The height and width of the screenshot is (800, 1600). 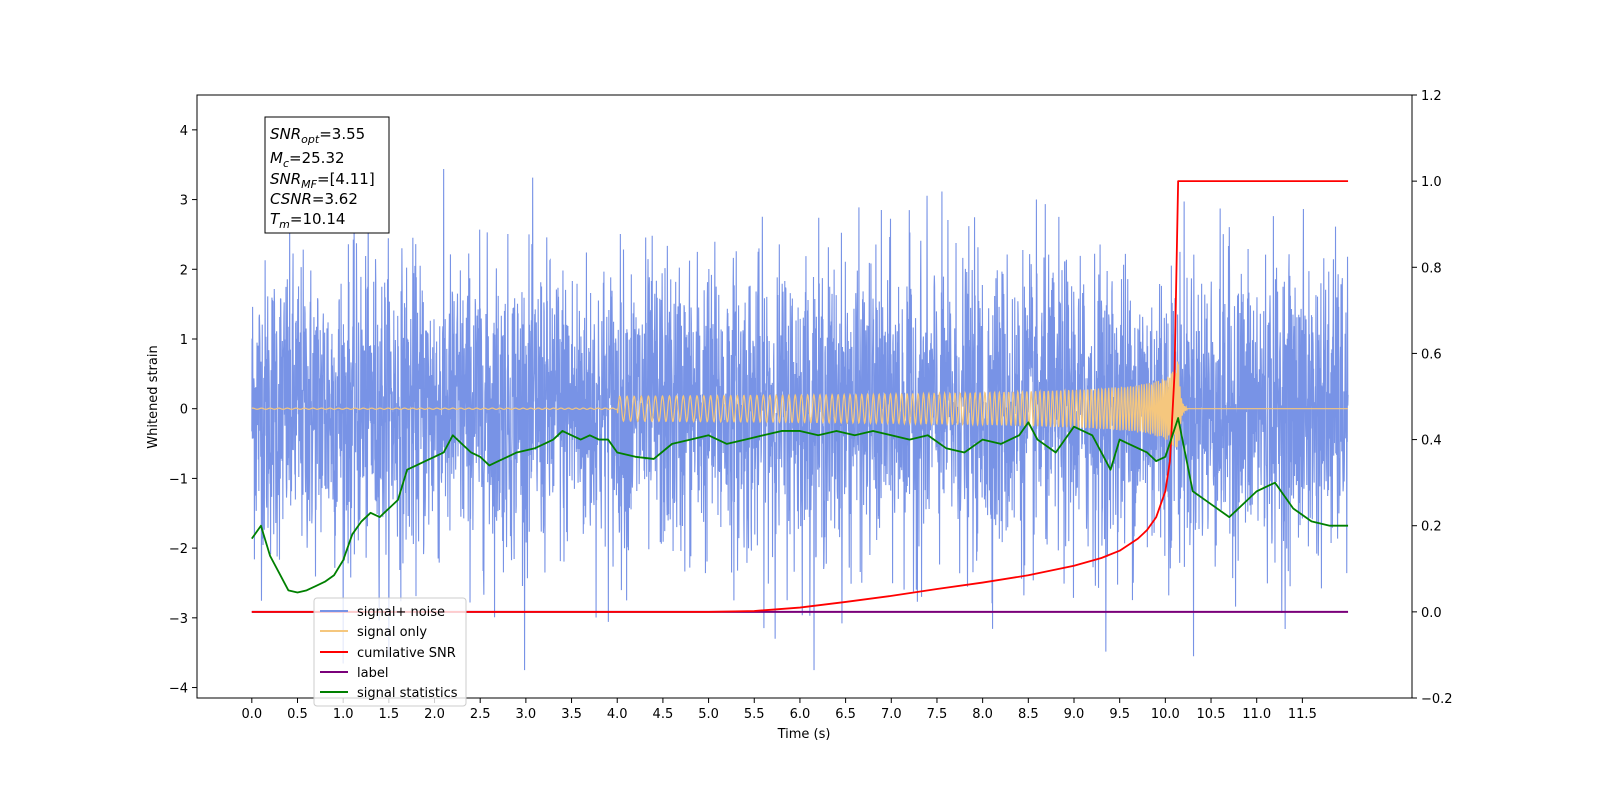 What do you see at coordinates (297, 714) in the screenshot?
I see `x-tick-label: 0.5` at bounding box center [297, 714].